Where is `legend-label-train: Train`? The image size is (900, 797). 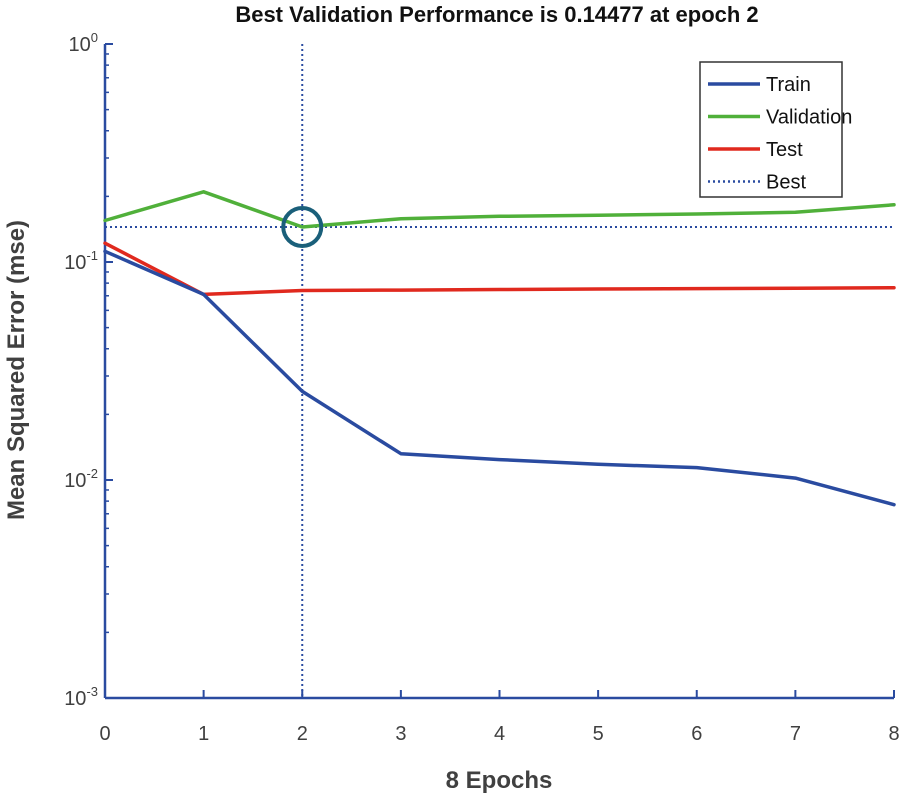 legend-label-train: Train is located at coordinates (788, 85).